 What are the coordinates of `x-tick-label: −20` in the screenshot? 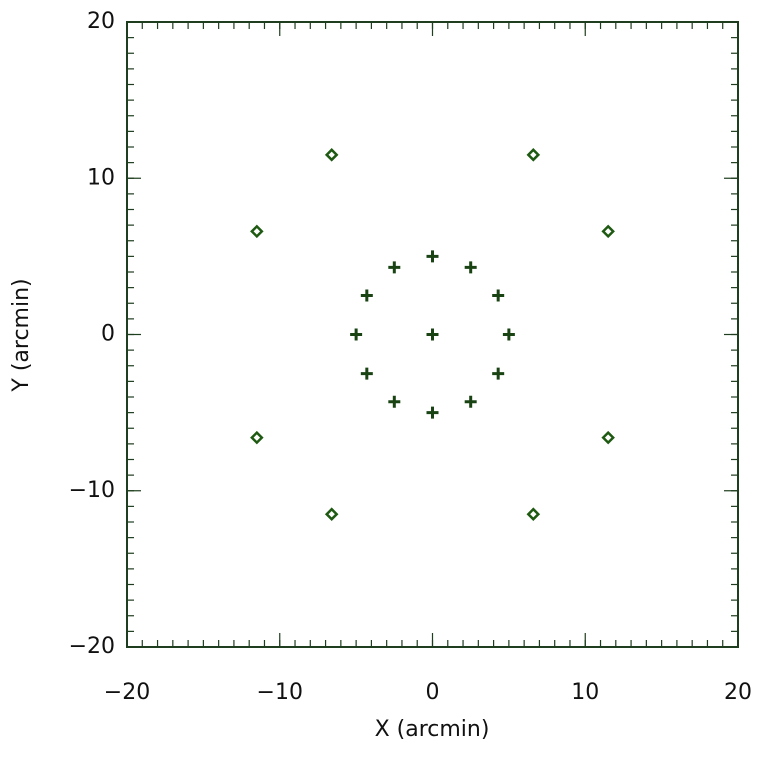 It's located at (127, 692).